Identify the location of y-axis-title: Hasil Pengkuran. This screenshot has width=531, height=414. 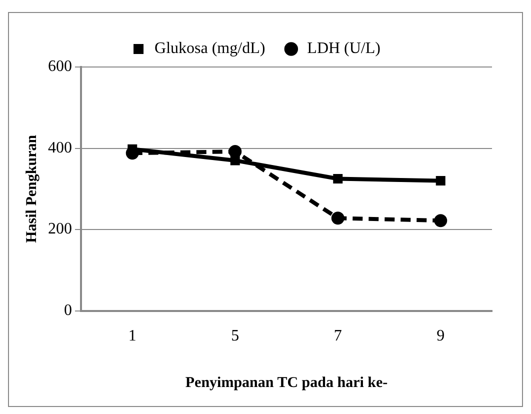
(32, 188).